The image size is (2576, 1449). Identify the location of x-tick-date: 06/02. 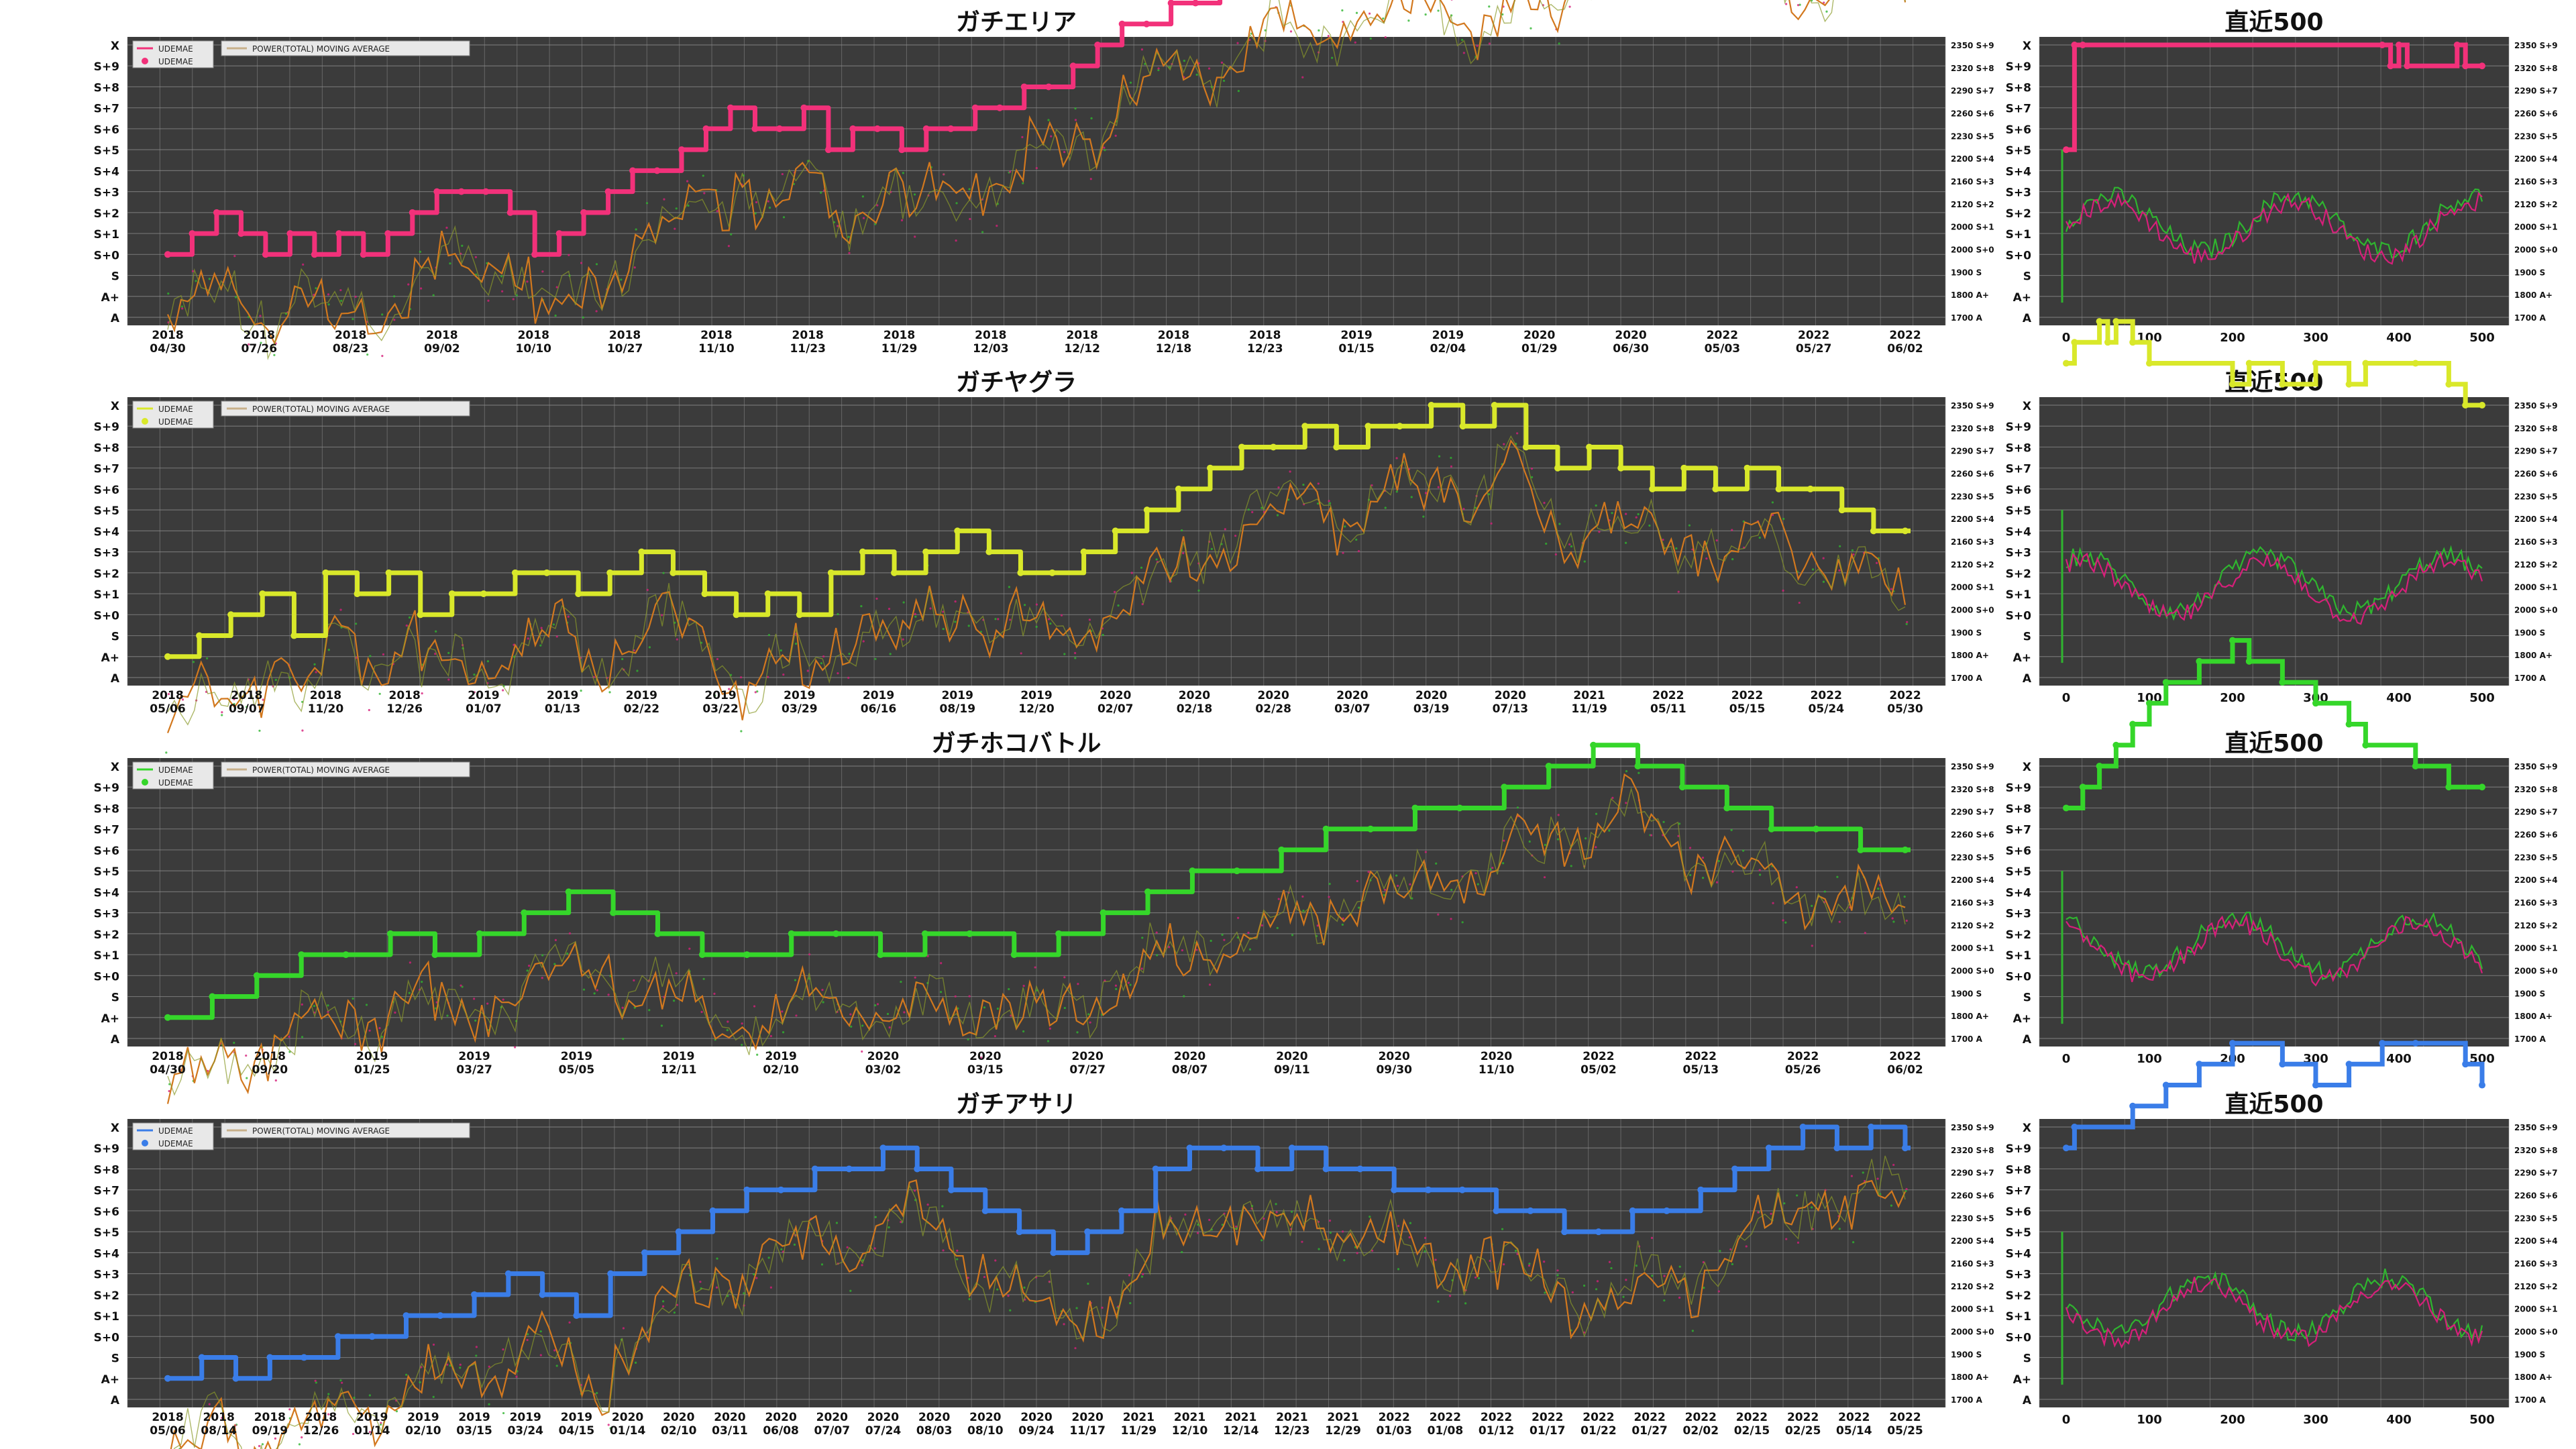
(1905, 349).